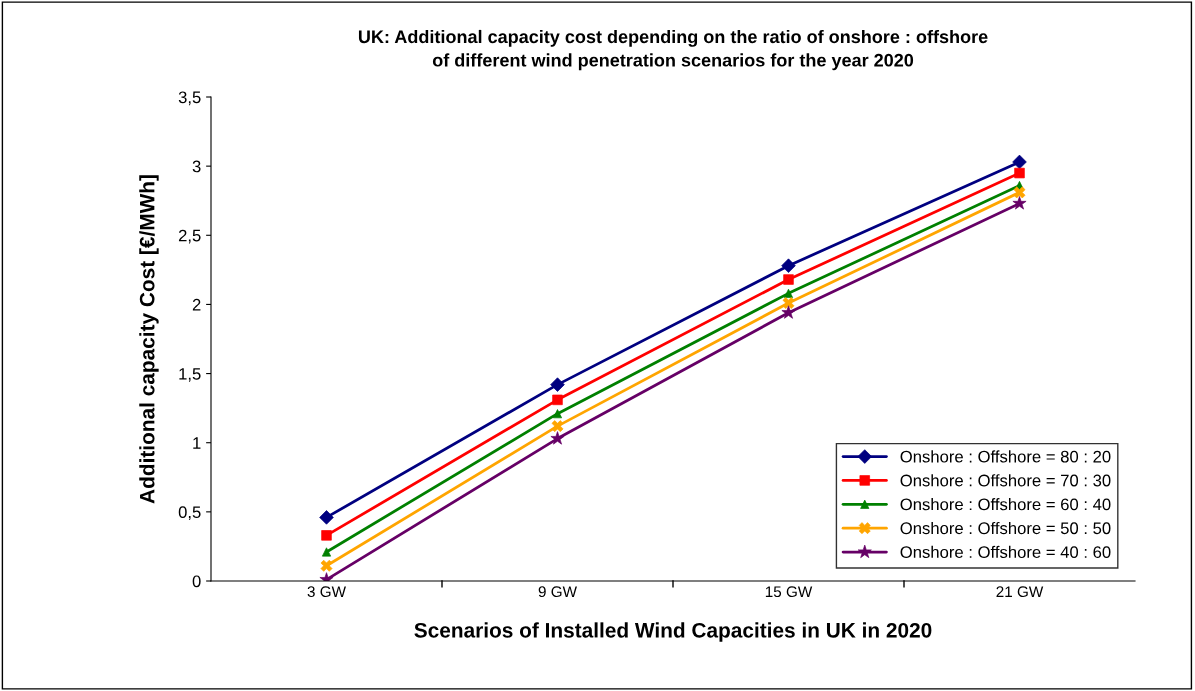 This screenshot has width=1195, height=691. I want to click on y-tick-label: 1, so click(197, 443).